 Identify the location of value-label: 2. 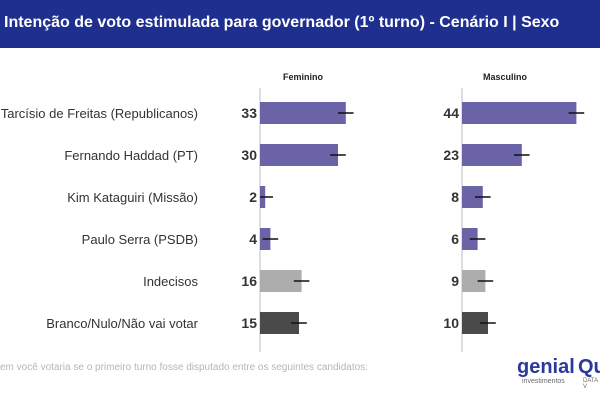
(253, 197).